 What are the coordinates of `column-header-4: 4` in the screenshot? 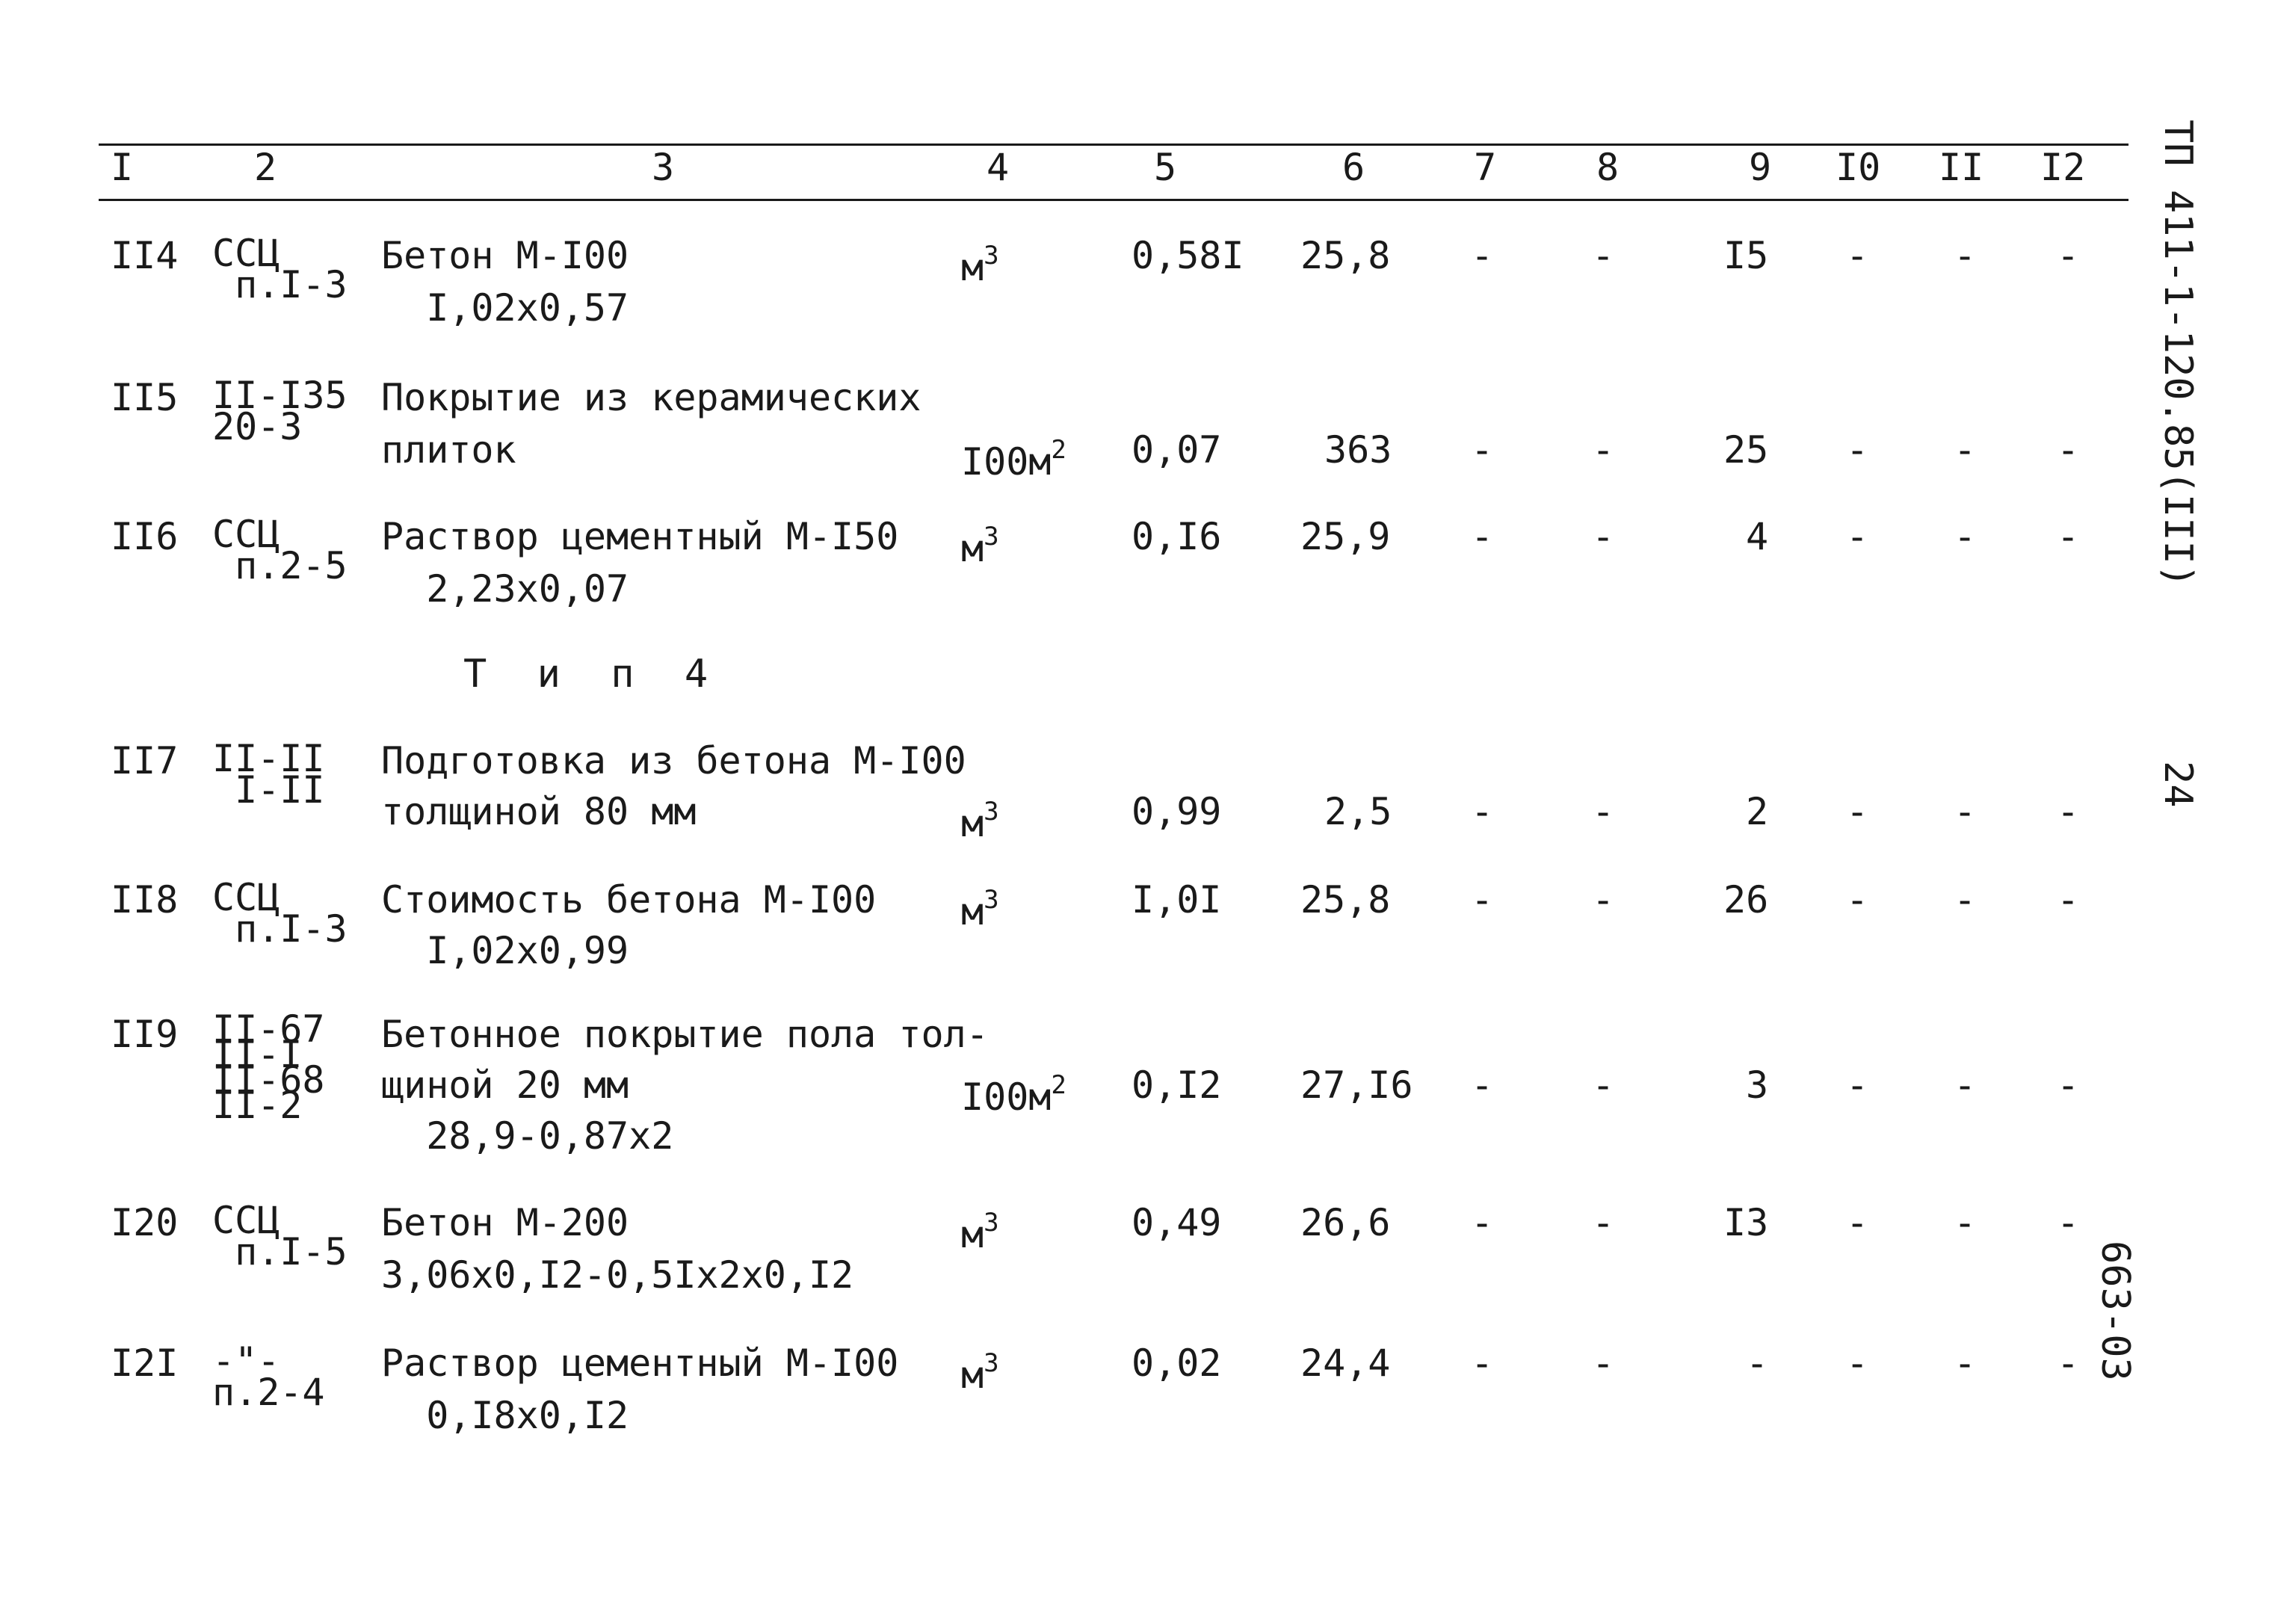 It's located at (998, 168).